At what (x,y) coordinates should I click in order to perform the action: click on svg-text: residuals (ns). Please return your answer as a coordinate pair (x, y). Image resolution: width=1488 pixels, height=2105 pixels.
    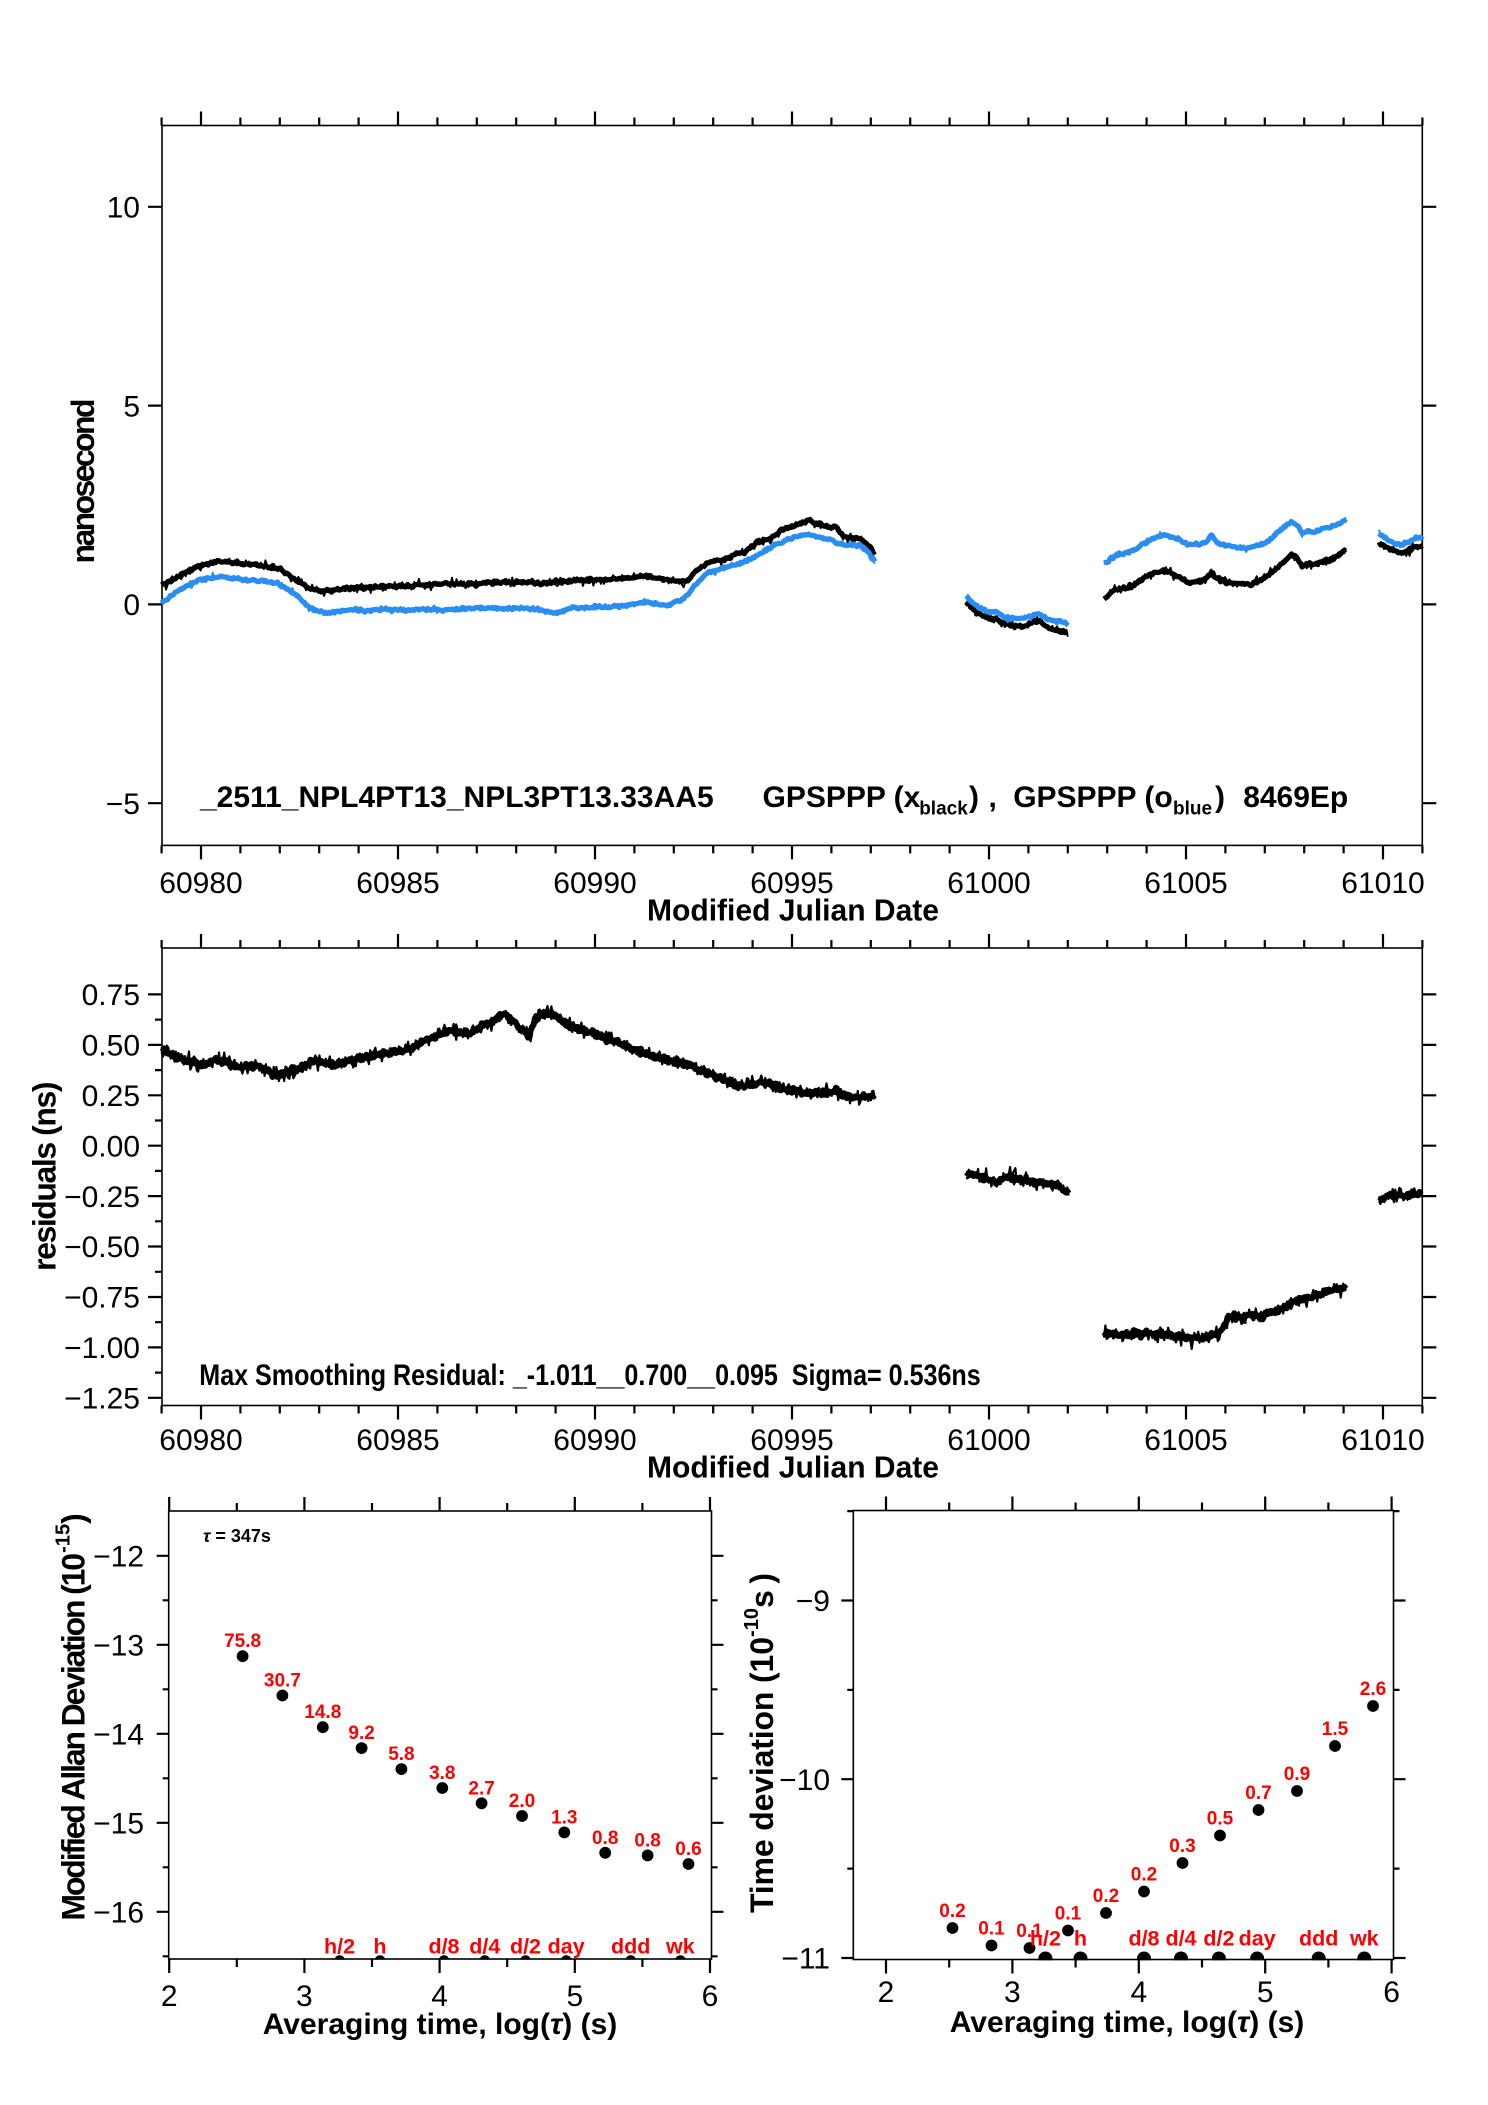
    Looking at the image, I should click on (45, 1176).